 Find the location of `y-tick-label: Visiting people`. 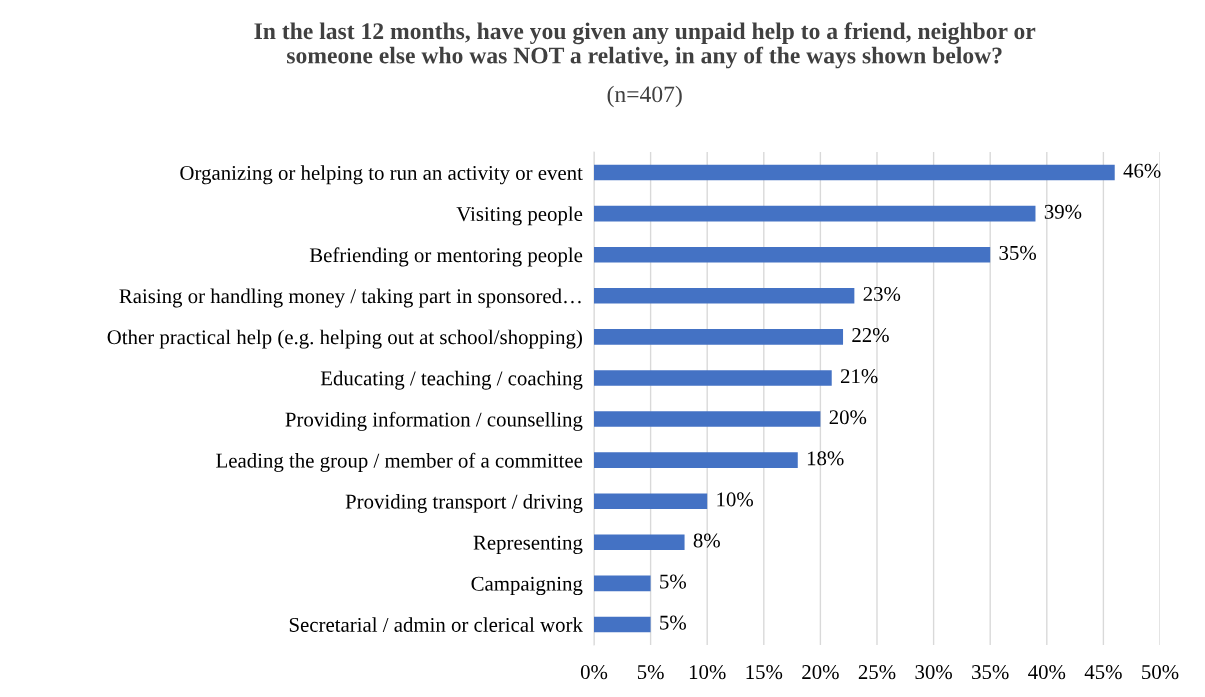

y-tick-label: Visiting people is located at coordinates (519, 216).